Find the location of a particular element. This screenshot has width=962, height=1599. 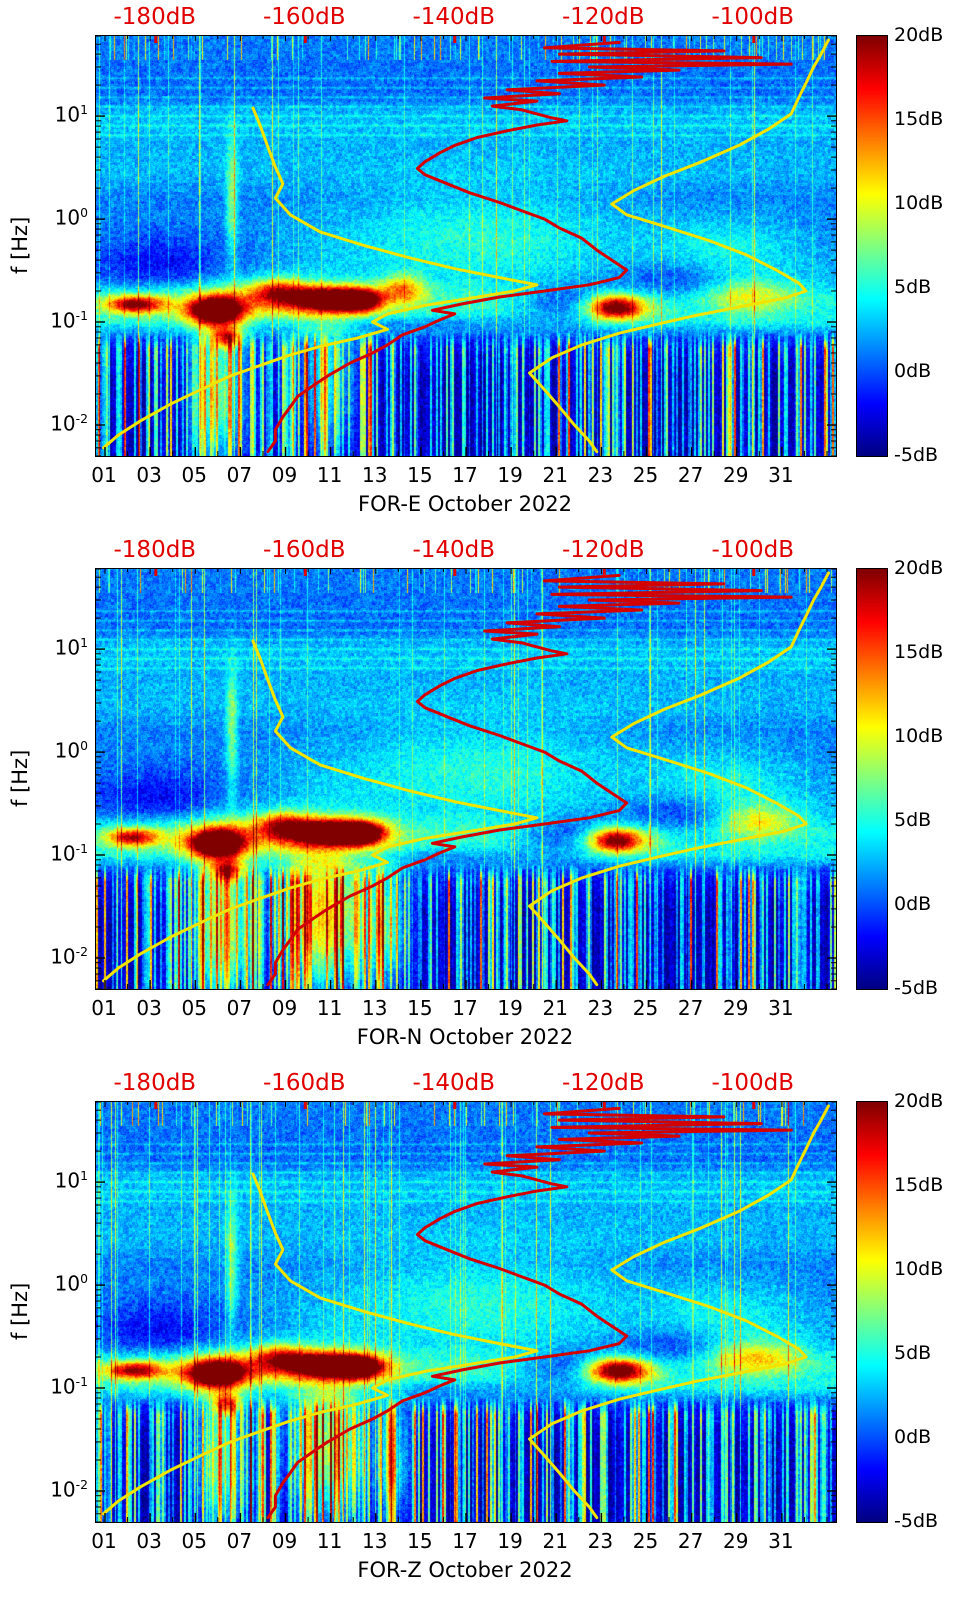

colorbar-for-n is located at coordinates (872, 779).